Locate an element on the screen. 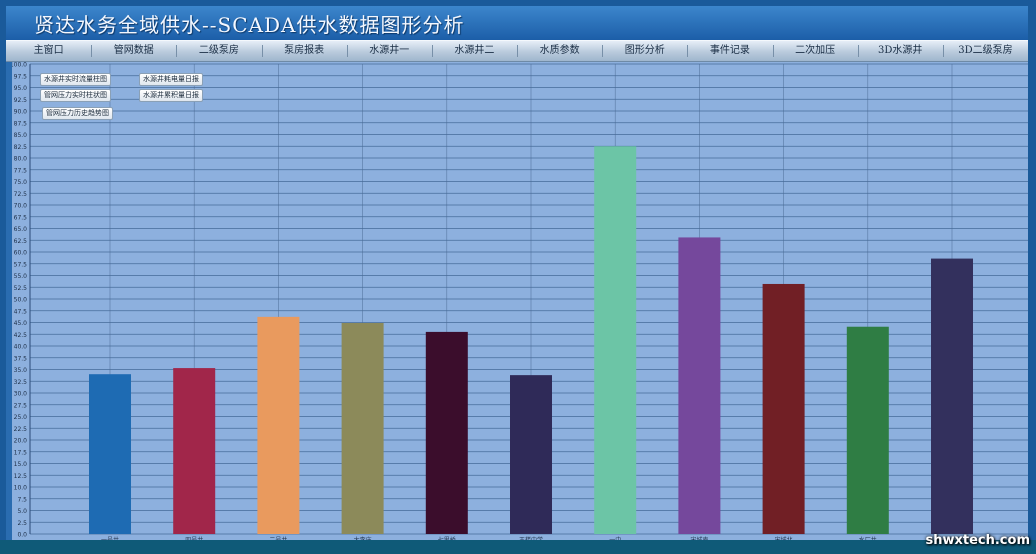 This screenshot has height=554, width=1036. y-tick-label: 30.0 is located at coordinates (21, 394).